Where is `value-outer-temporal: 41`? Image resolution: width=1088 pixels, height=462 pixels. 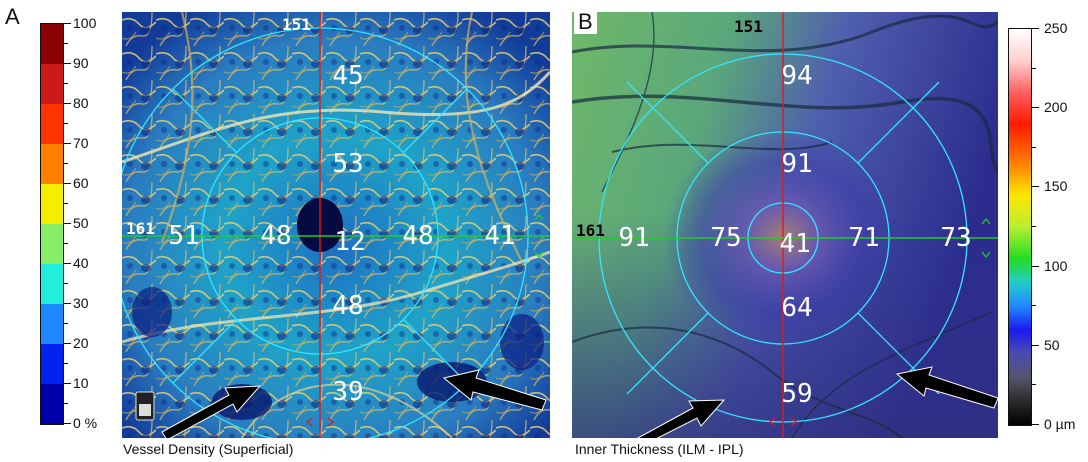
value-outer-temporal: 41 is located at coordinates (499, 236).